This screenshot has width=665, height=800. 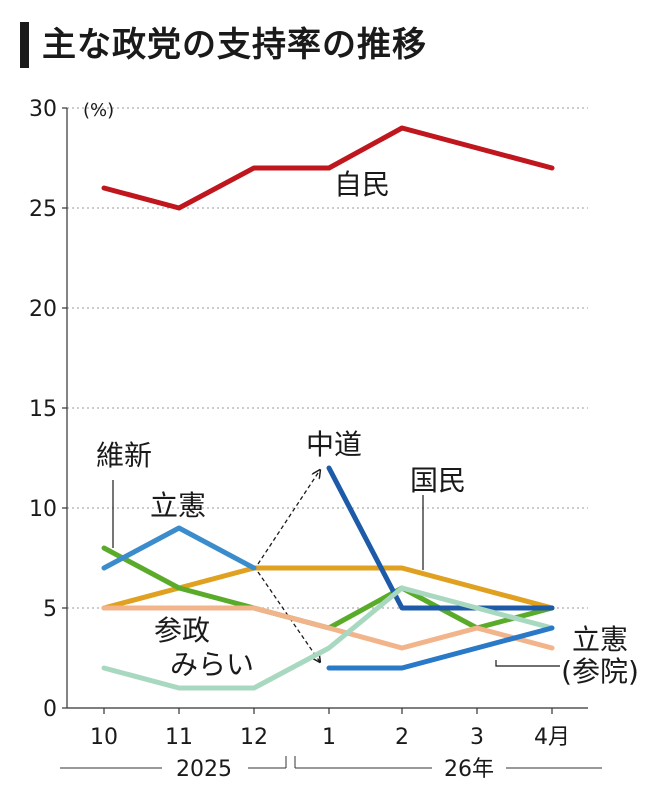 I want to click on unit-label: (%), so click(x=98, y=110).